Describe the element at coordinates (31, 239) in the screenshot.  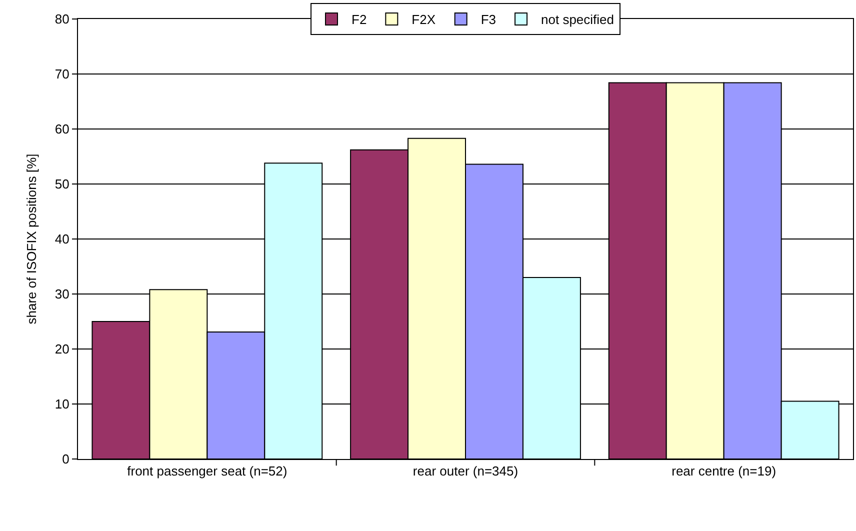
I see `y-axis-title: share of ISOFIX positions [%]` at that location.